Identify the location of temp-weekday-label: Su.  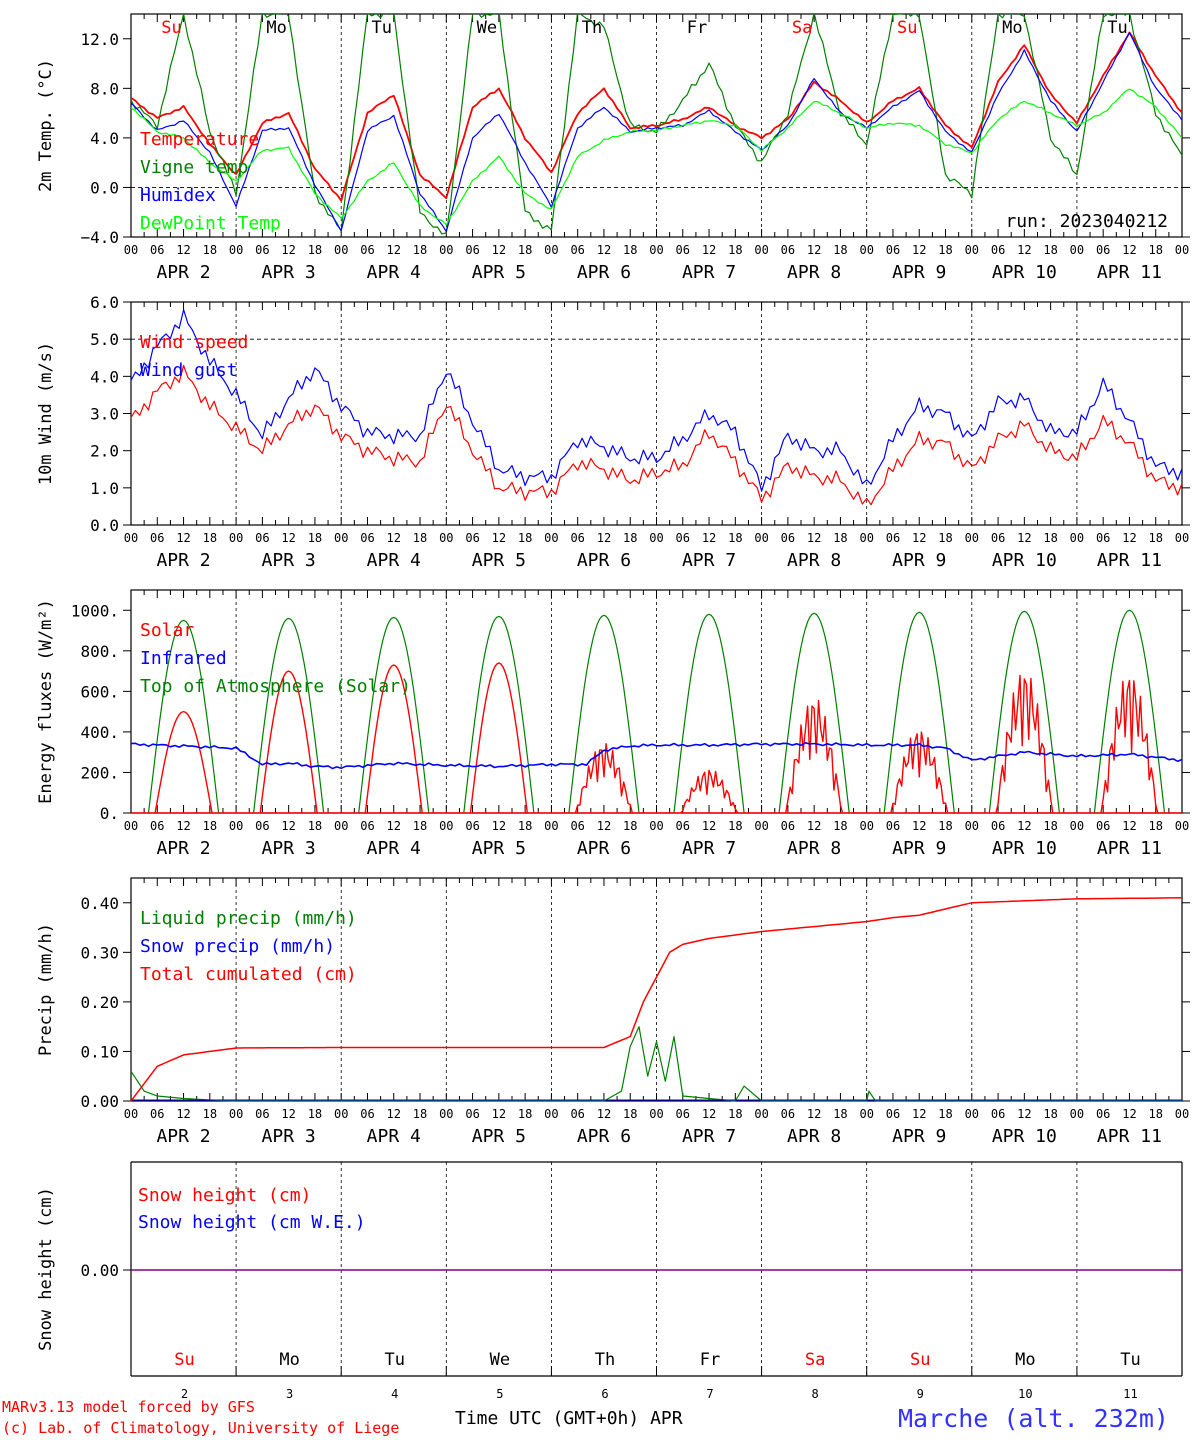
(907, 28).